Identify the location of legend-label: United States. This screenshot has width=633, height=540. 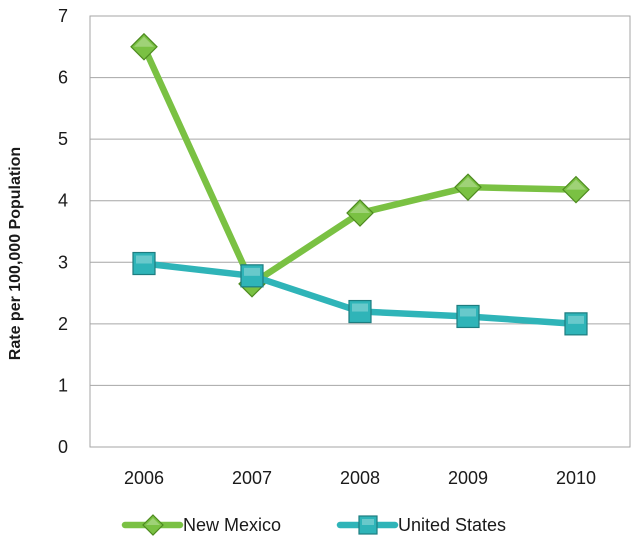
(452, 525).